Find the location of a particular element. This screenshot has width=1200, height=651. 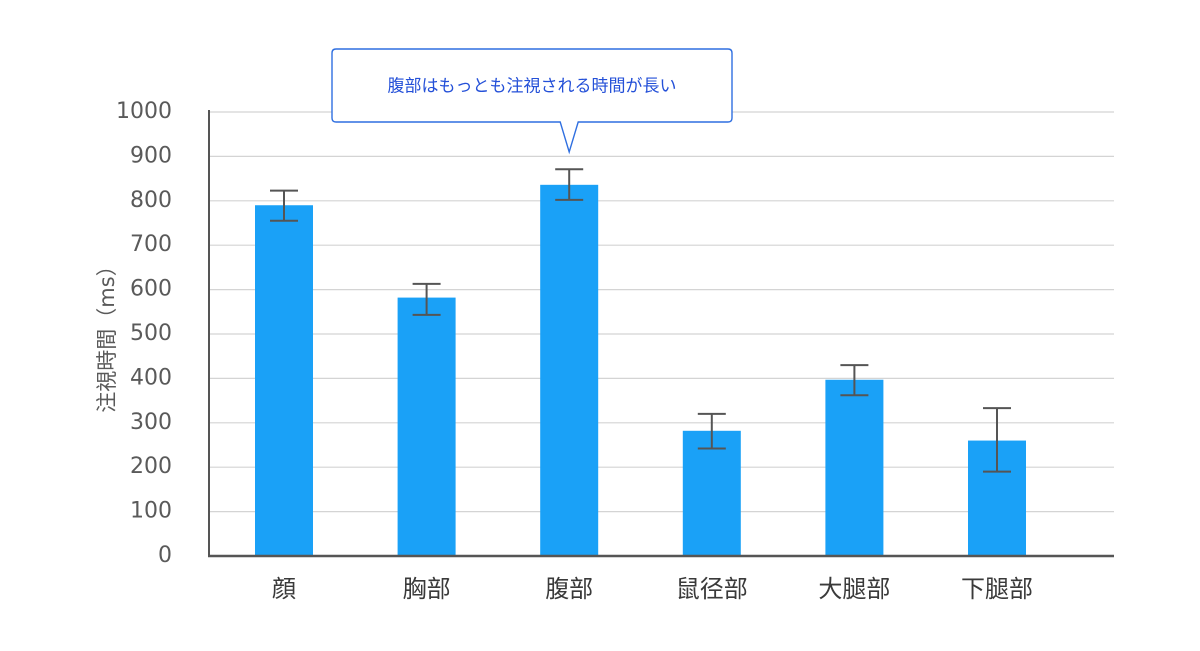

callout-bubble is located at coordinates (532, 101).